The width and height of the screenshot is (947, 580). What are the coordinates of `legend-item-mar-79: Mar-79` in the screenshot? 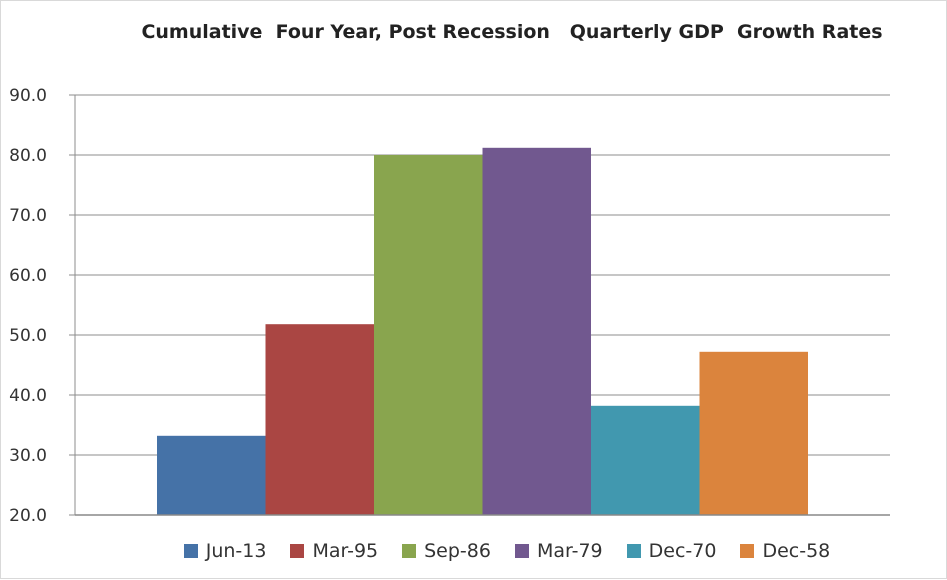 It's located at (558, 551).